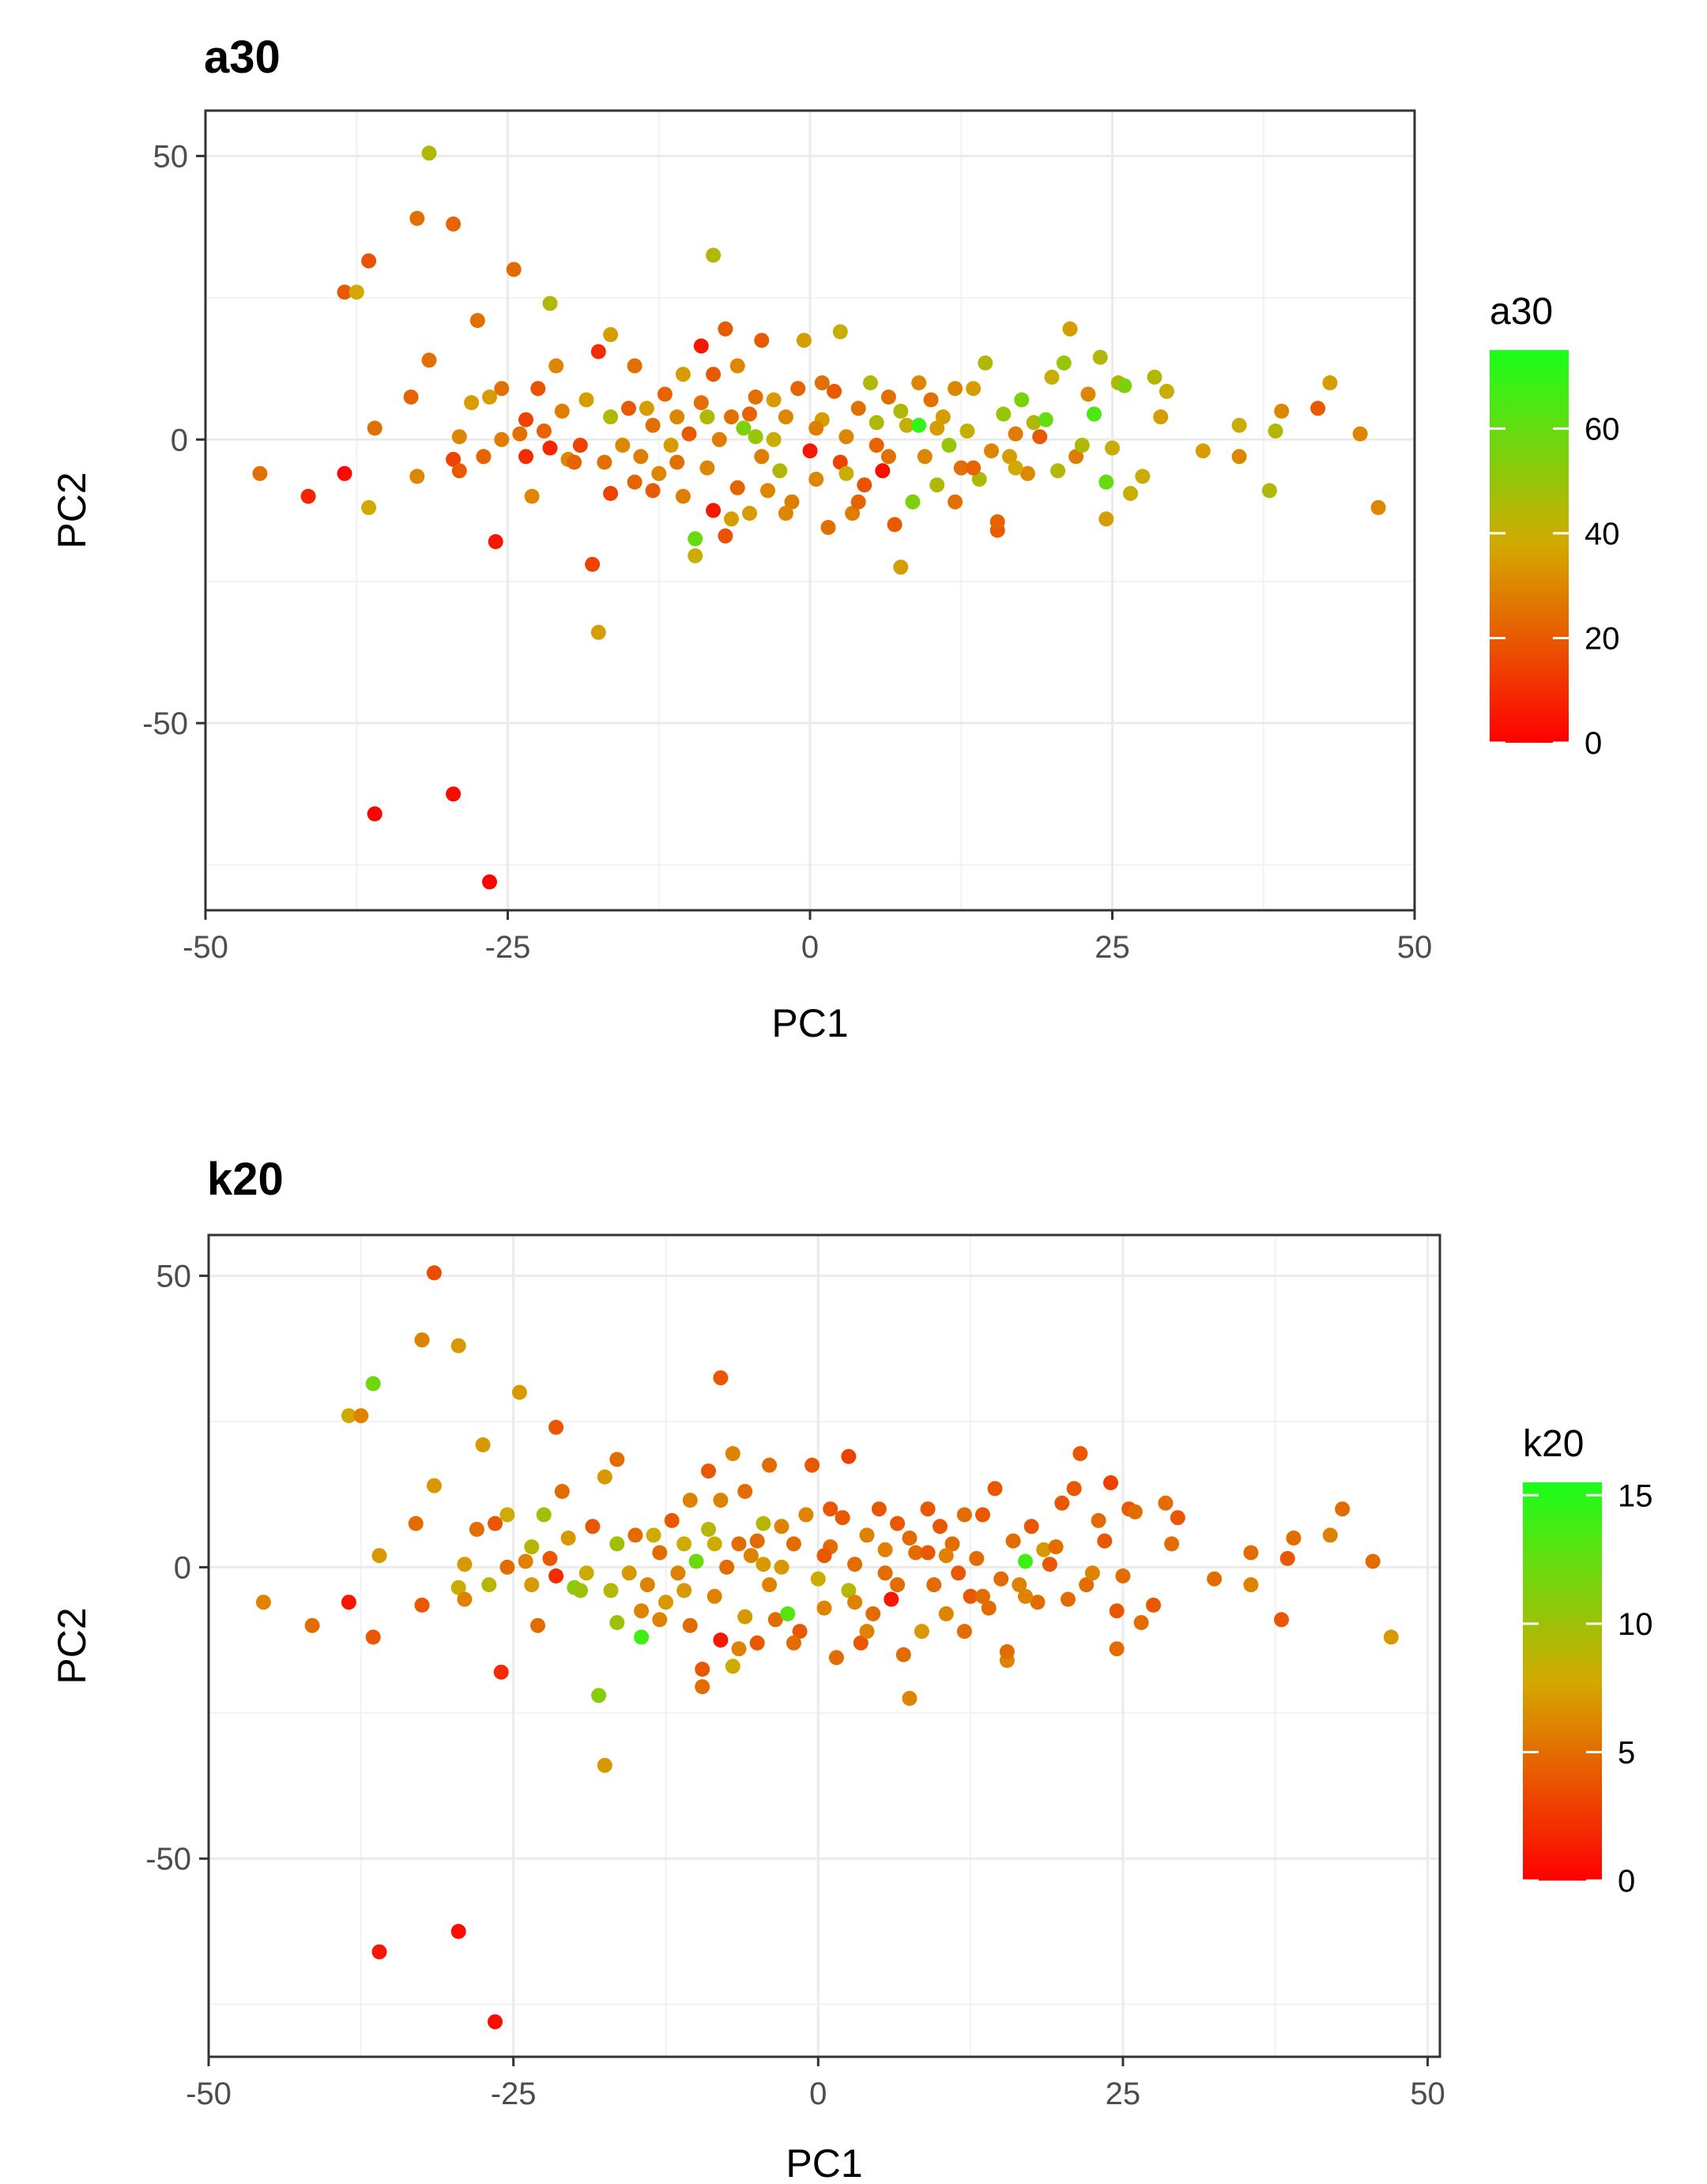 This screenshot has width=1707, height=2184. I want to click on legend: k20 0 5 10 15, so click(1588, 1661).